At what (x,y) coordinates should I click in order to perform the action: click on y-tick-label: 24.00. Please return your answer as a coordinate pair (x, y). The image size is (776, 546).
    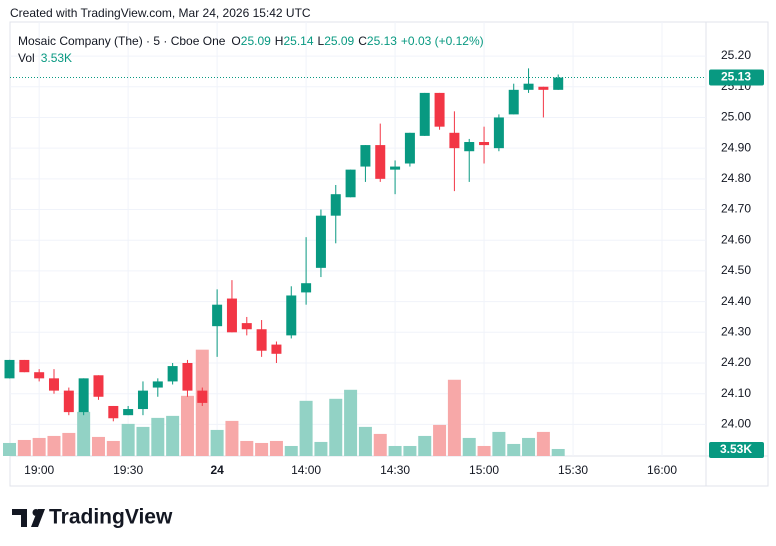
    Looking at the image, I should click on (736, 424).